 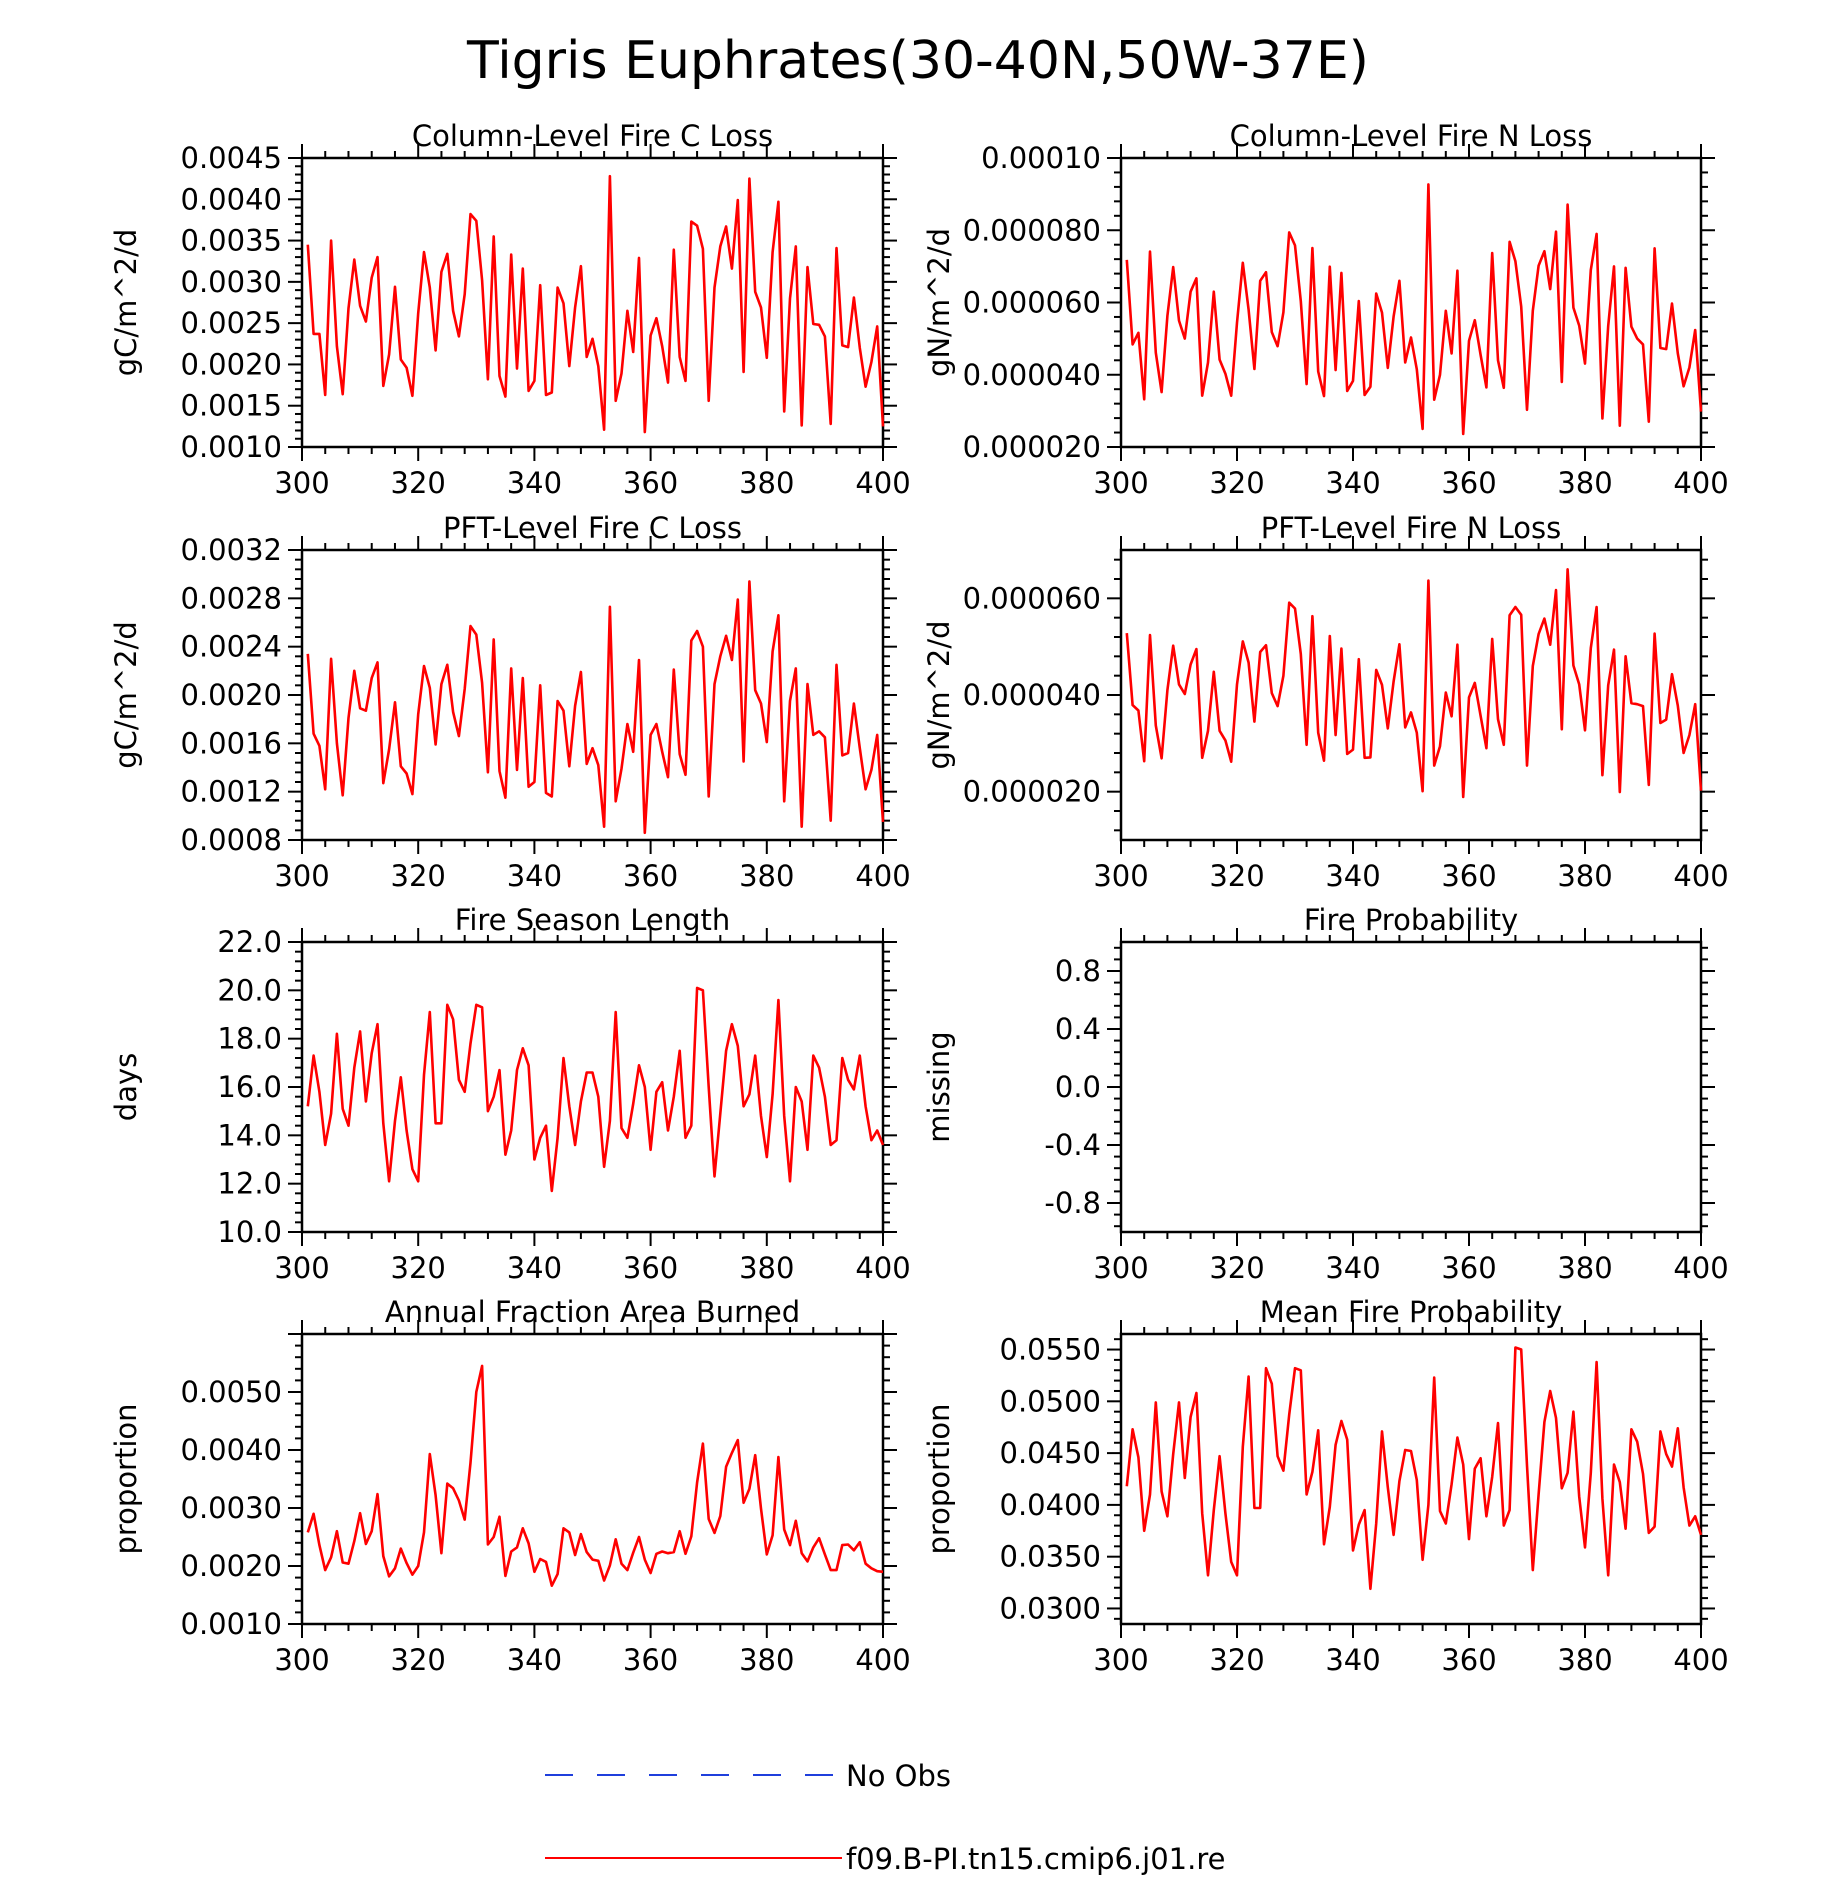 I want to click on y-tick-label: 0.0016, so click(x=231, y=743).